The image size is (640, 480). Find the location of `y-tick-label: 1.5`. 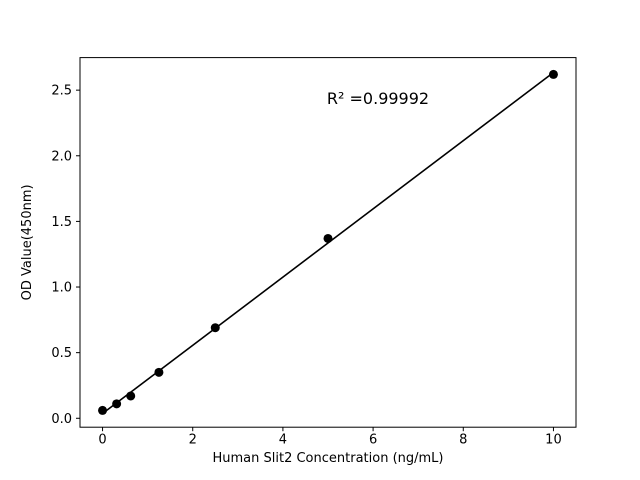

y-tick-label: 1.5 is located at coordinates (61, 222).